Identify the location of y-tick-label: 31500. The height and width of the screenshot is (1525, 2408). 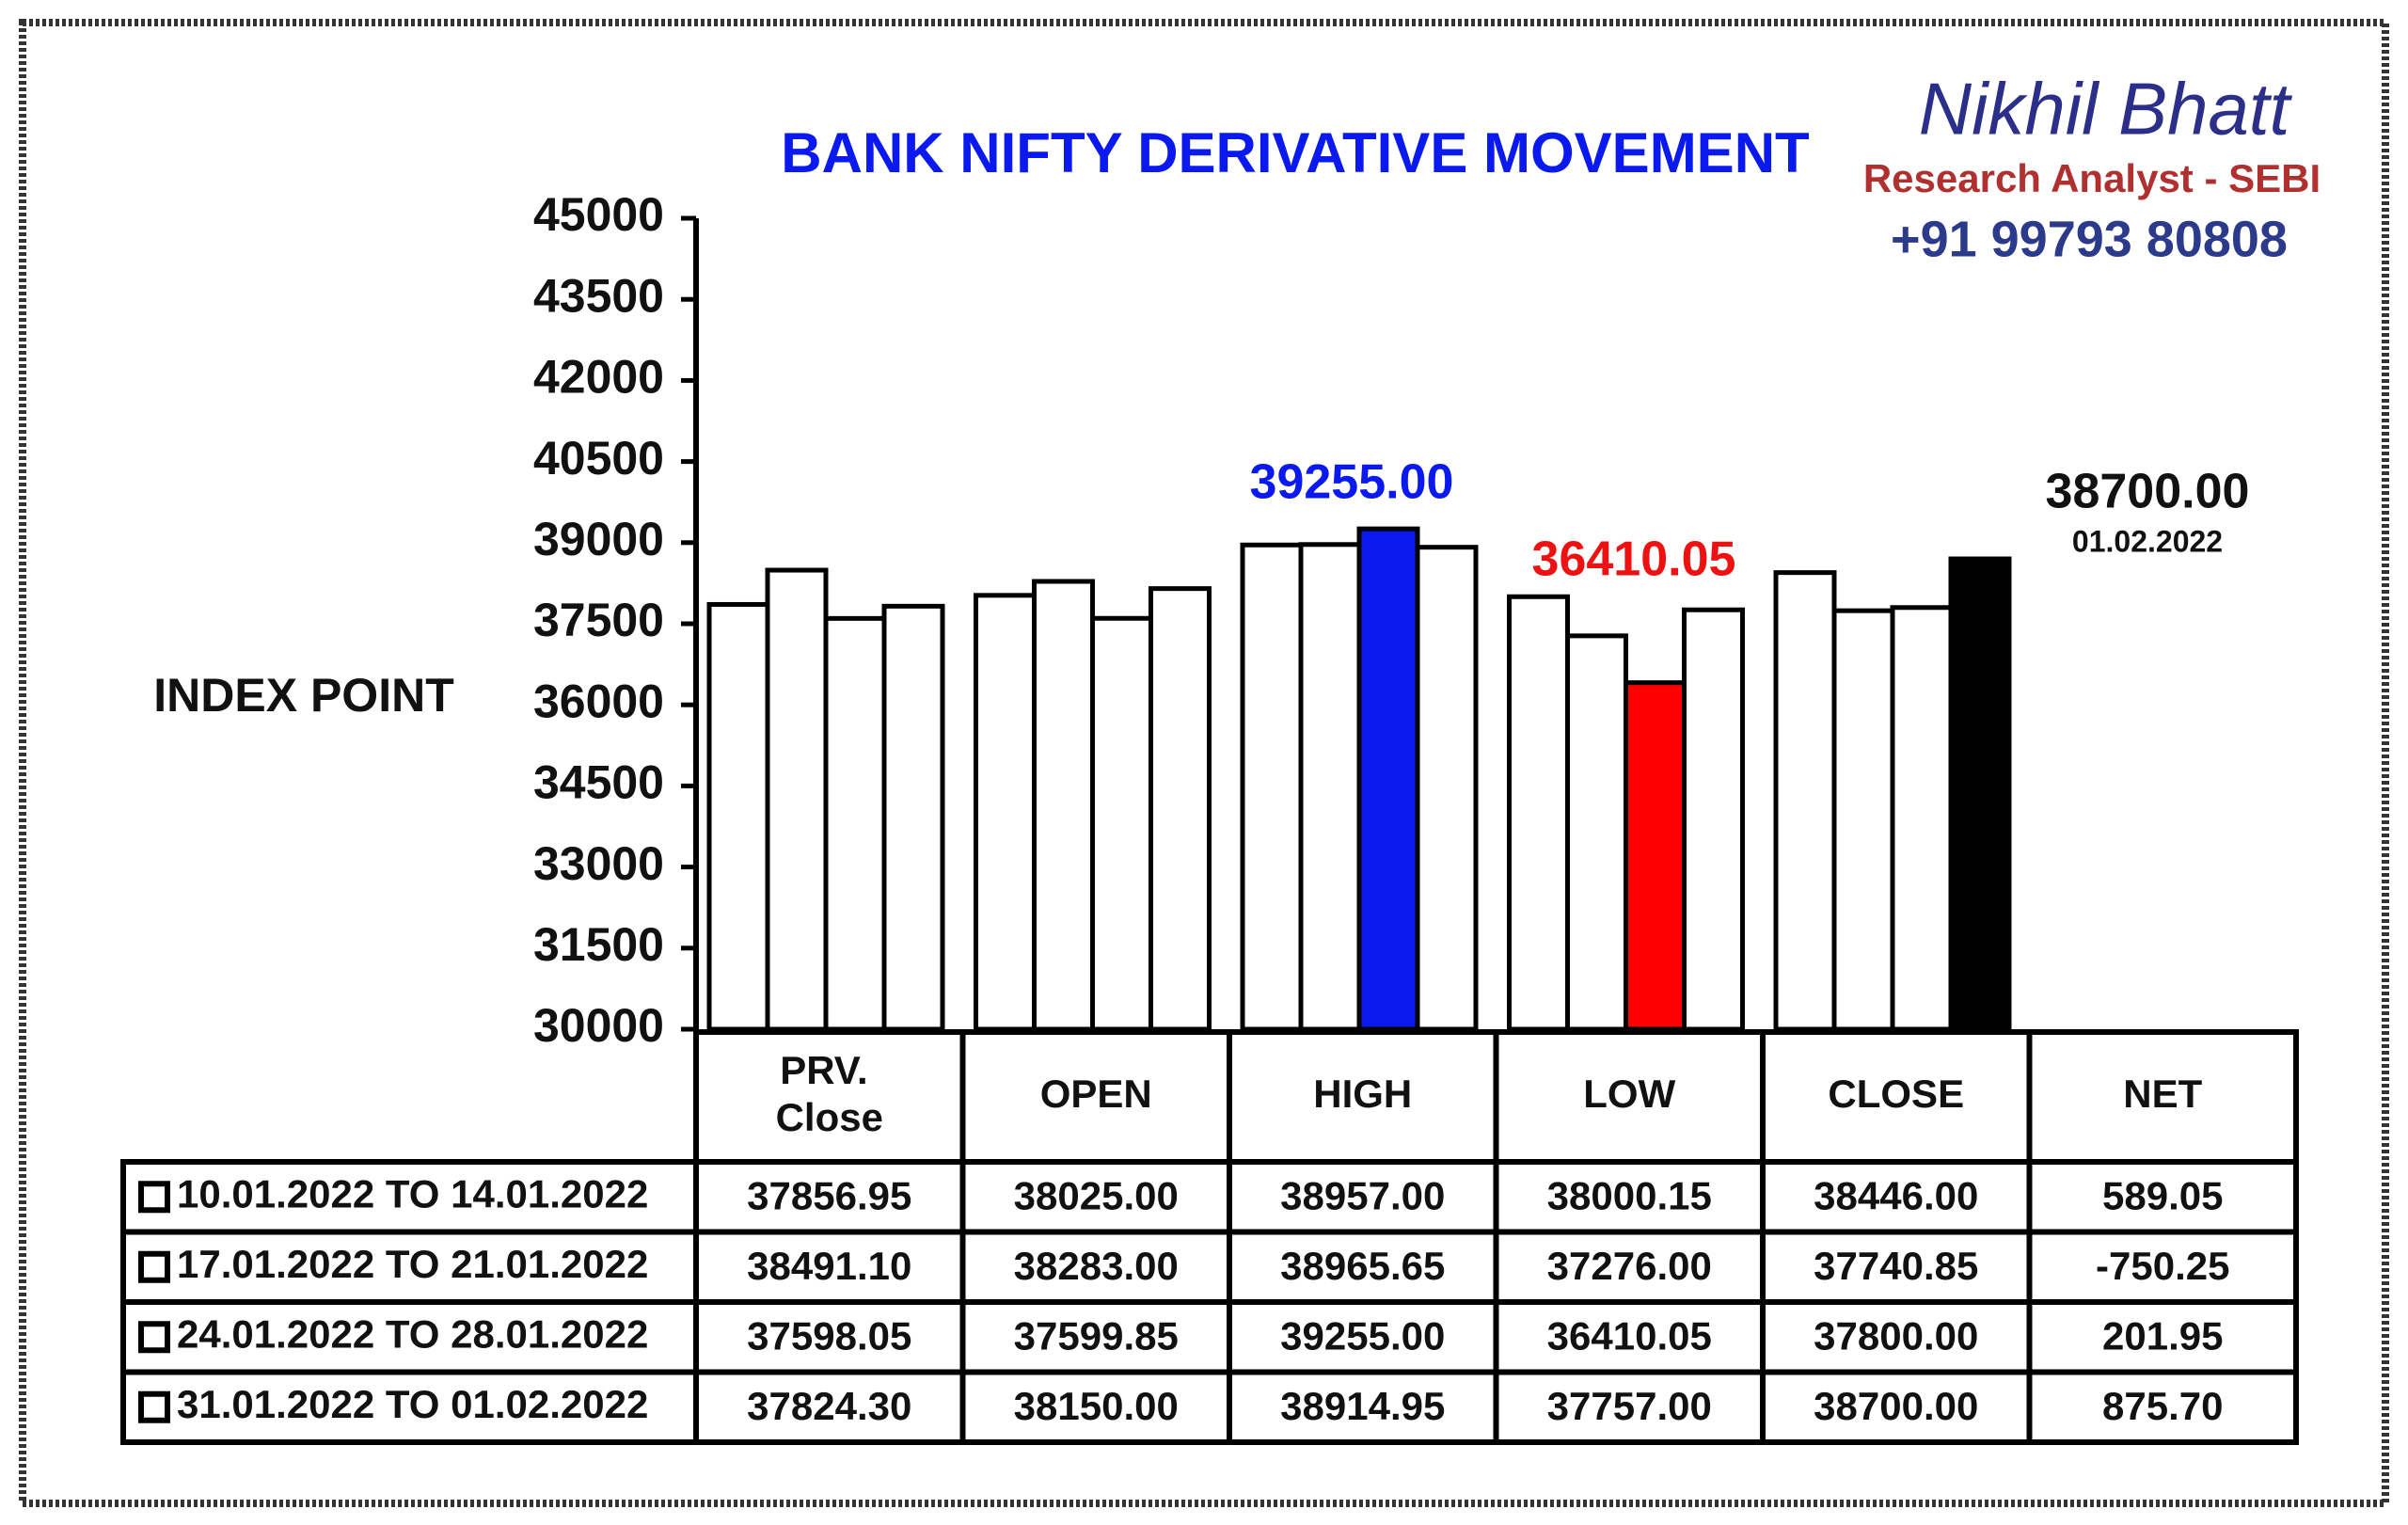
(599, 944).